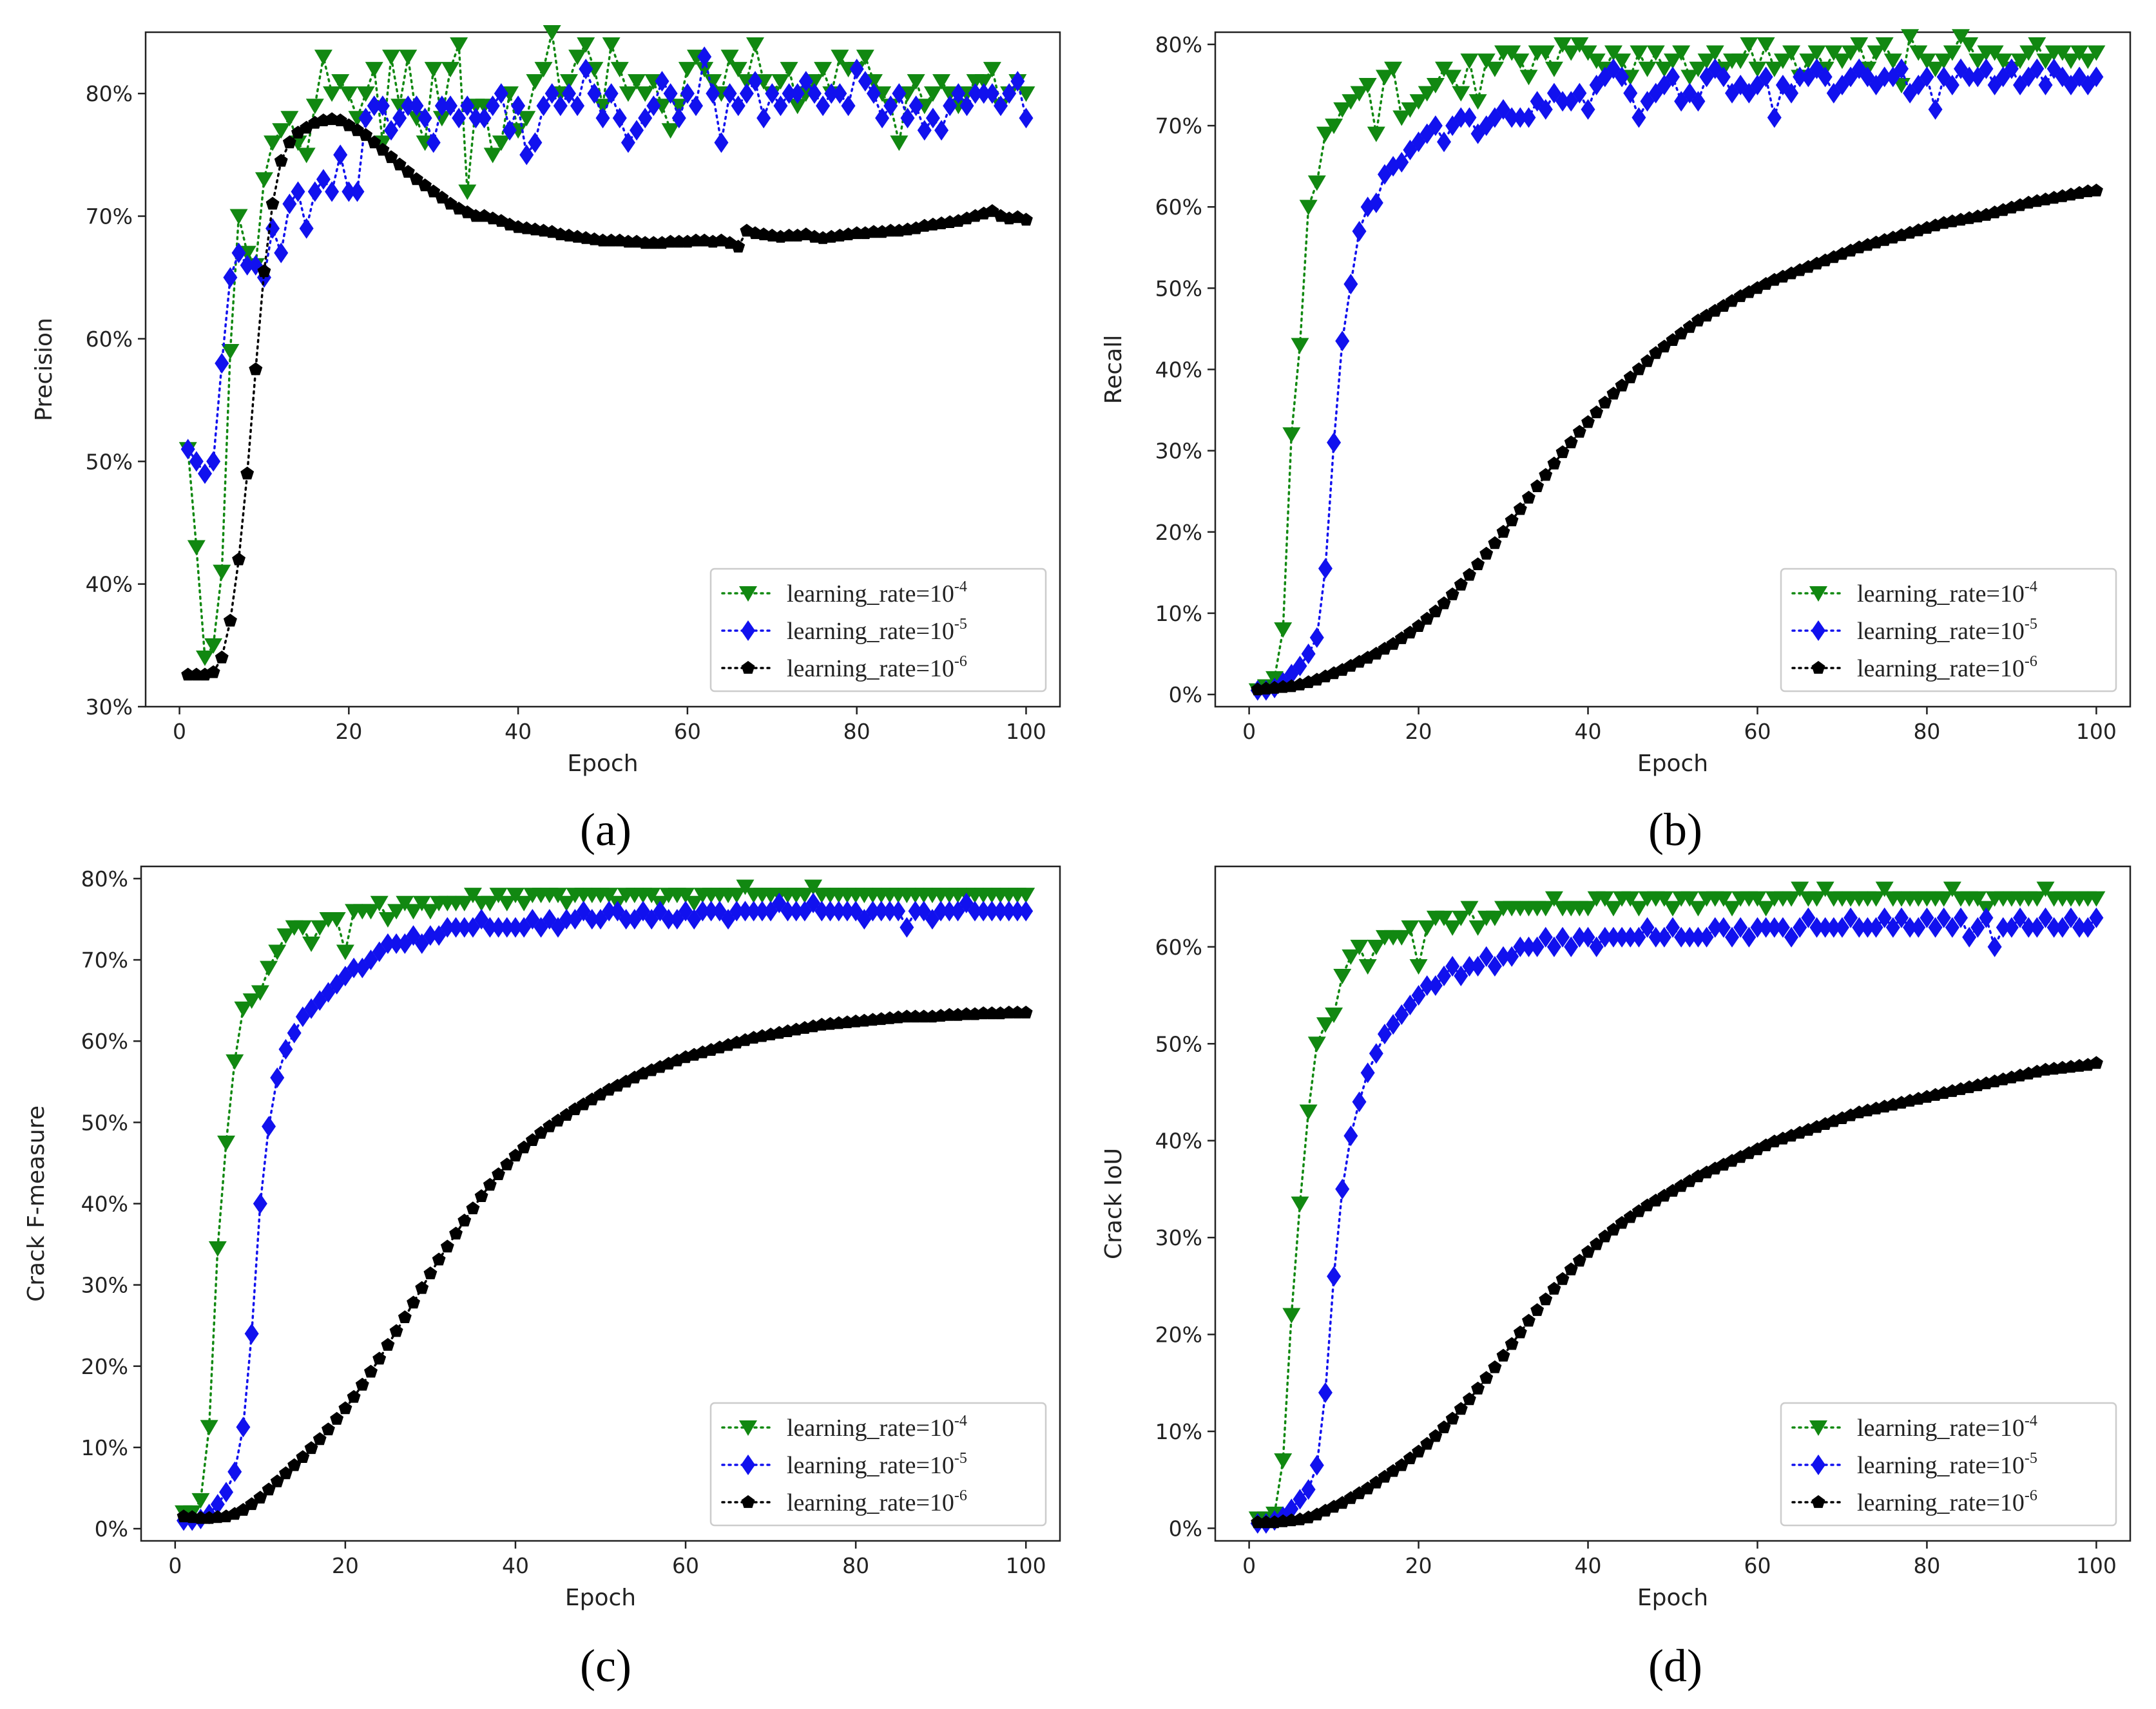 The image size is (2156, 1709). I want to click on series-lr5, so click(1677, 379).